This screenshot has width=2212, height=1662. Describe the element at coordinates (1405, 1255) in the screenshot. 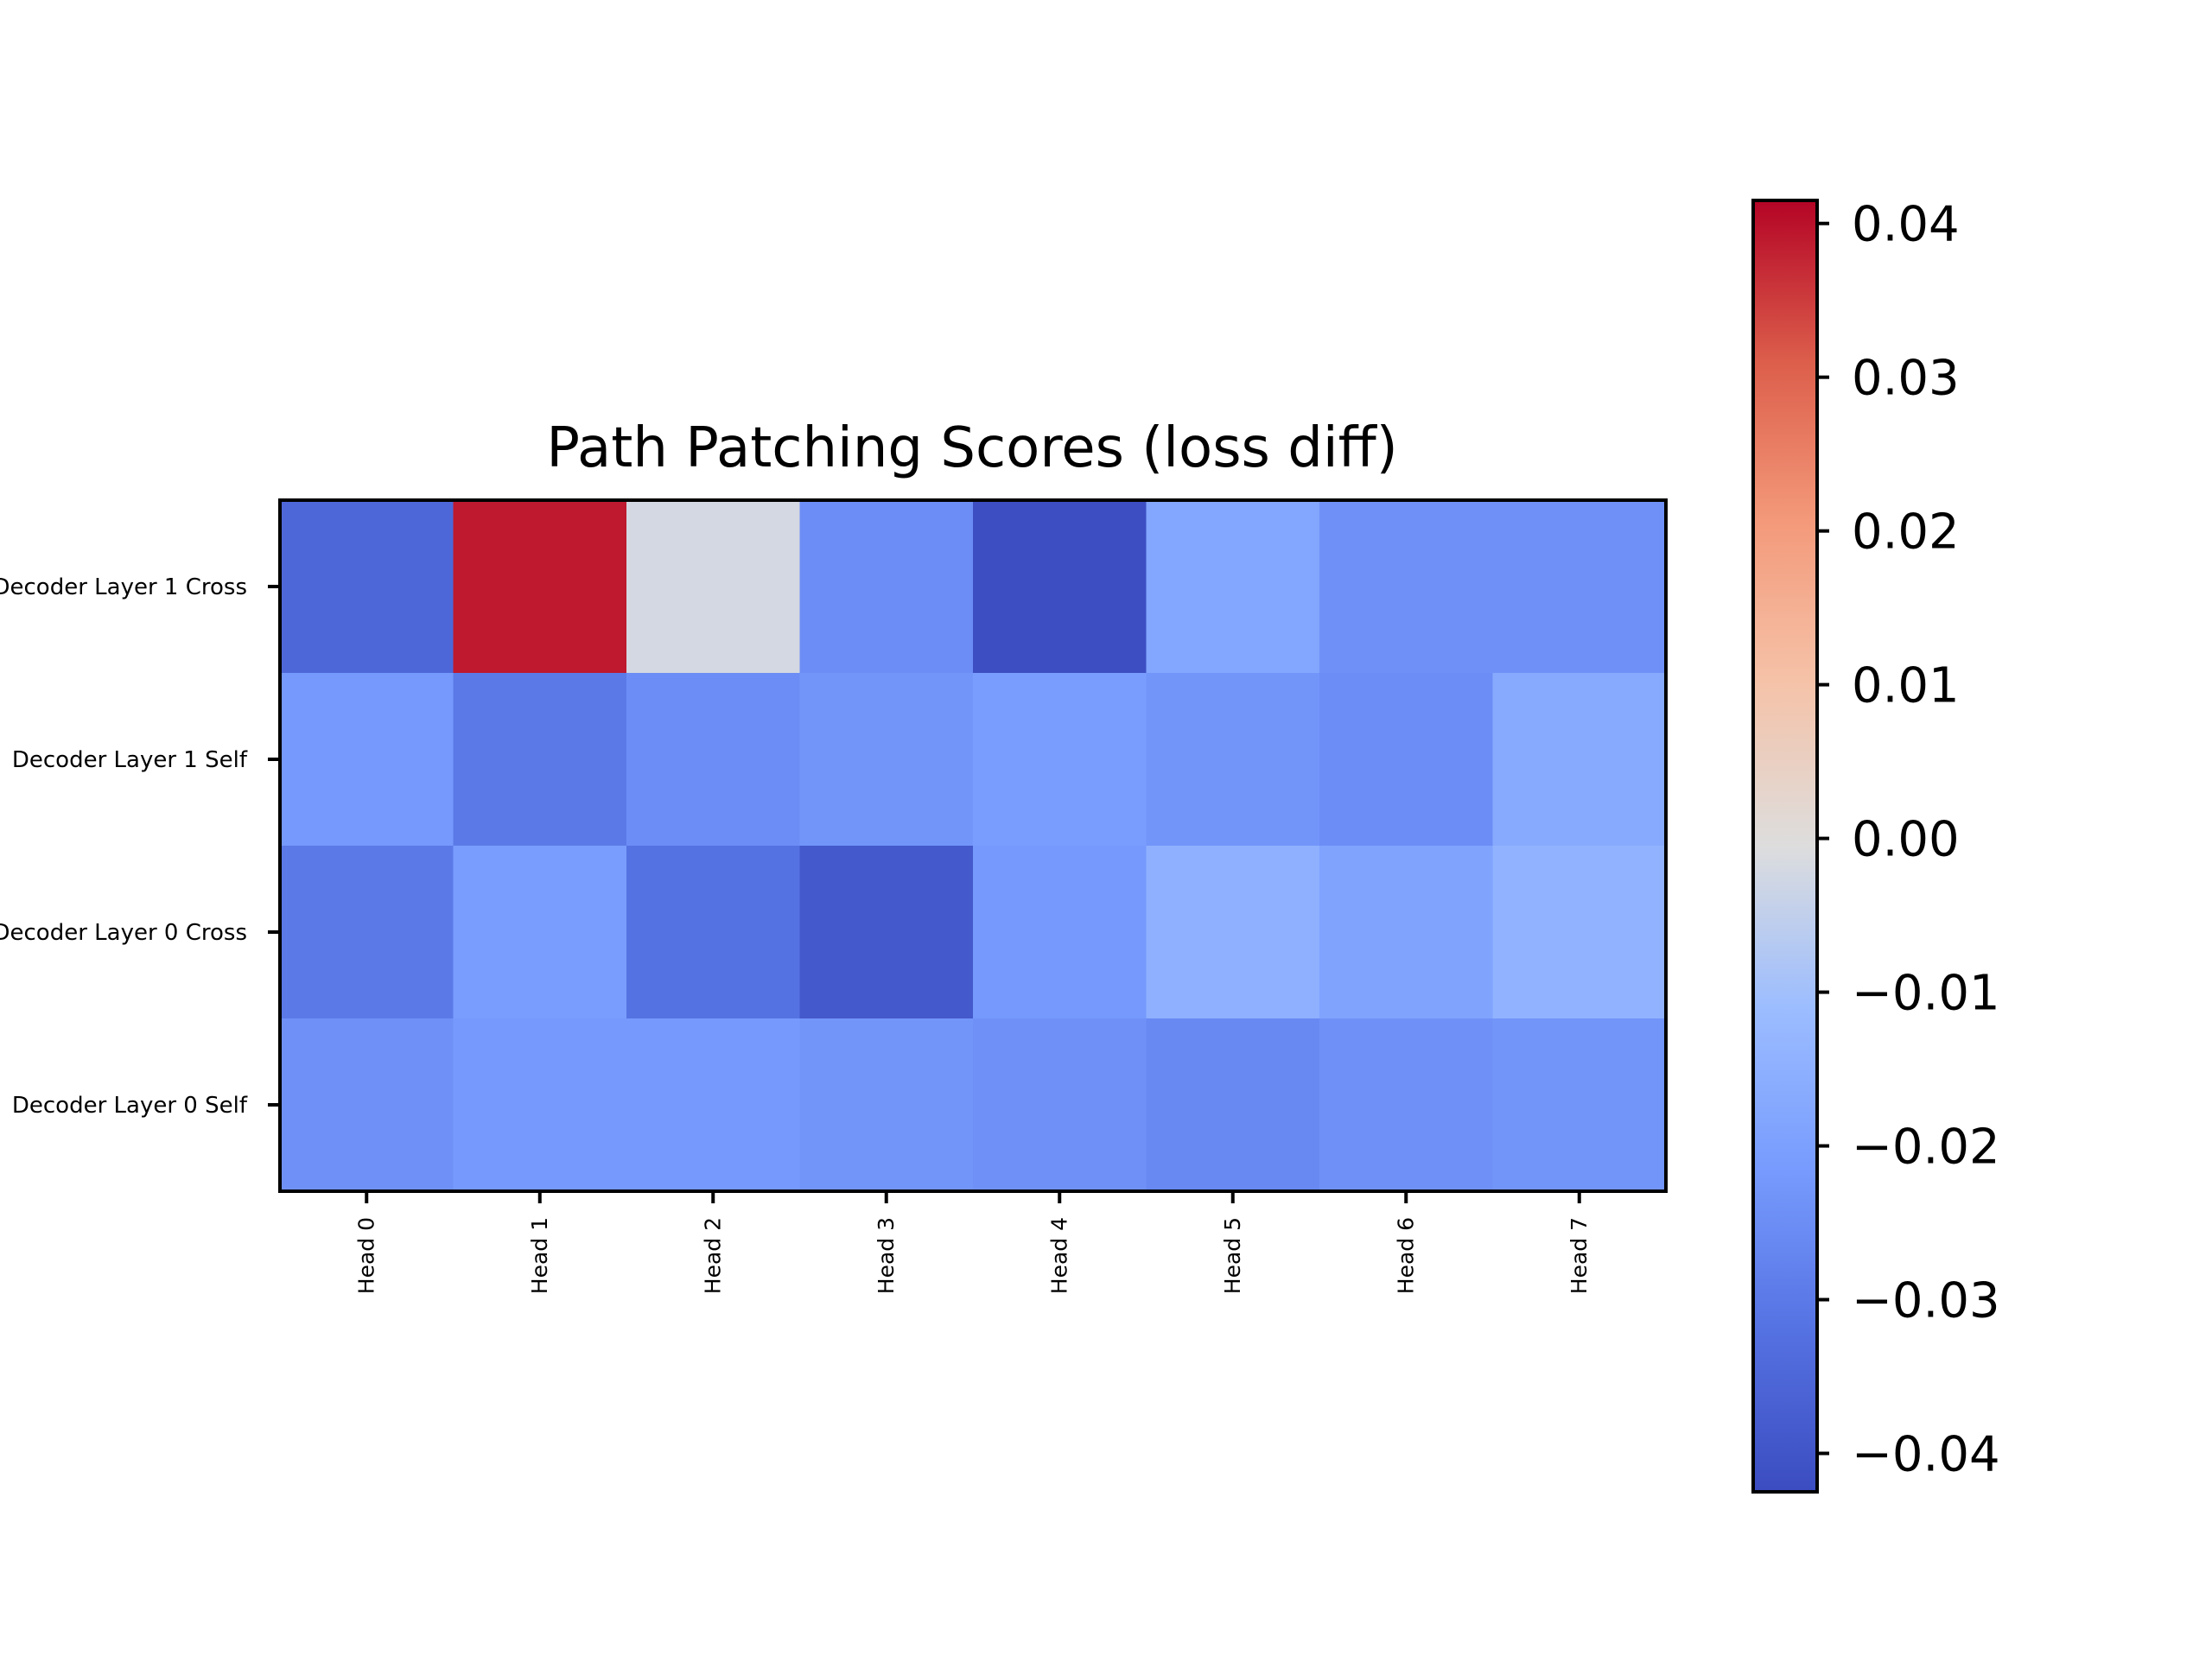

I see `x-tick-label: Head 6` at that location.